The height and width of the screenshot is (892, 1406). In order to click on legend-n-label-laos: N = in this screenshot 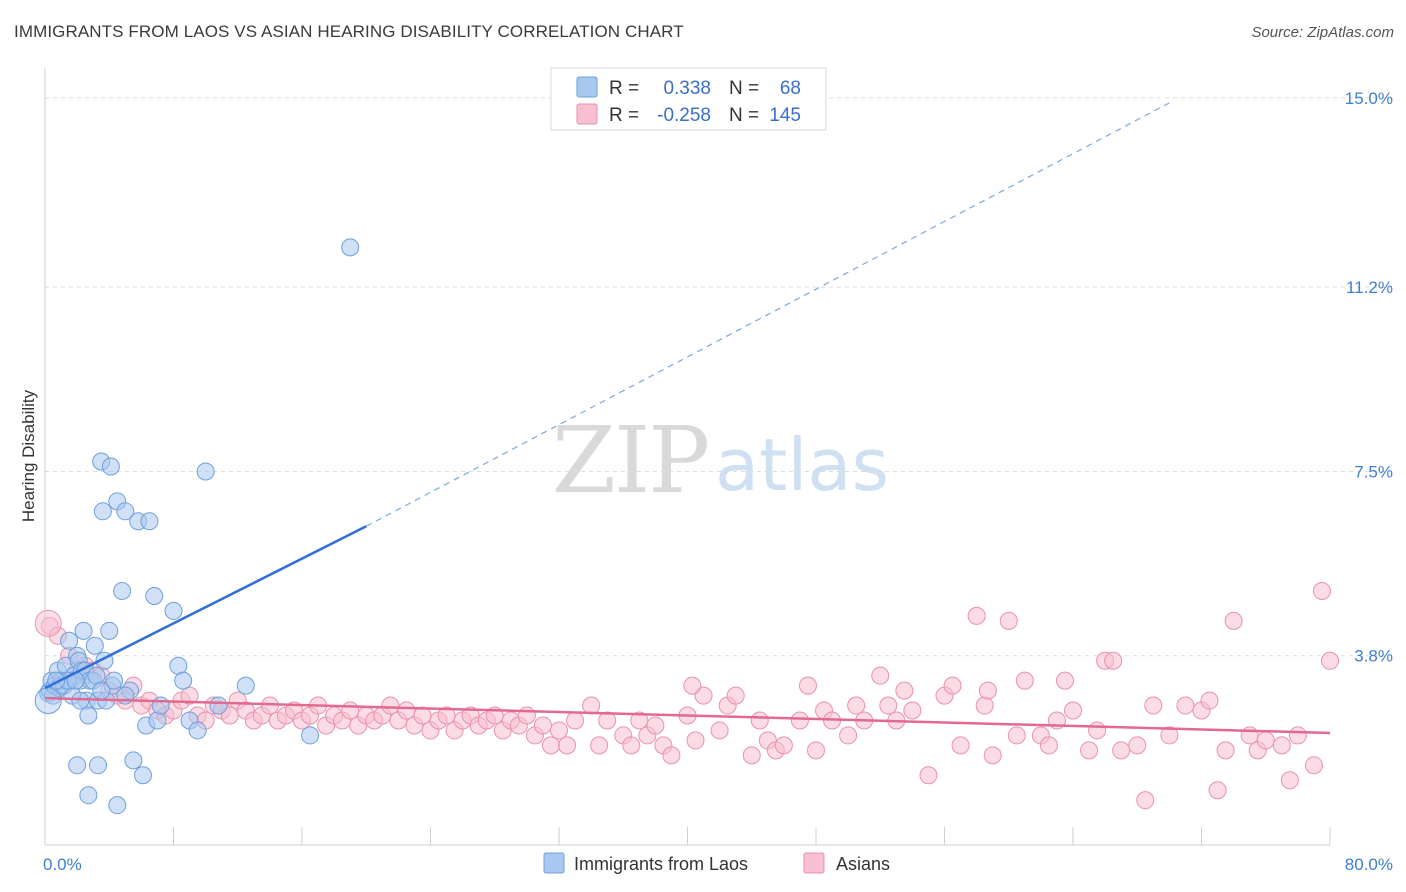, I will do `click(744, 88)`.